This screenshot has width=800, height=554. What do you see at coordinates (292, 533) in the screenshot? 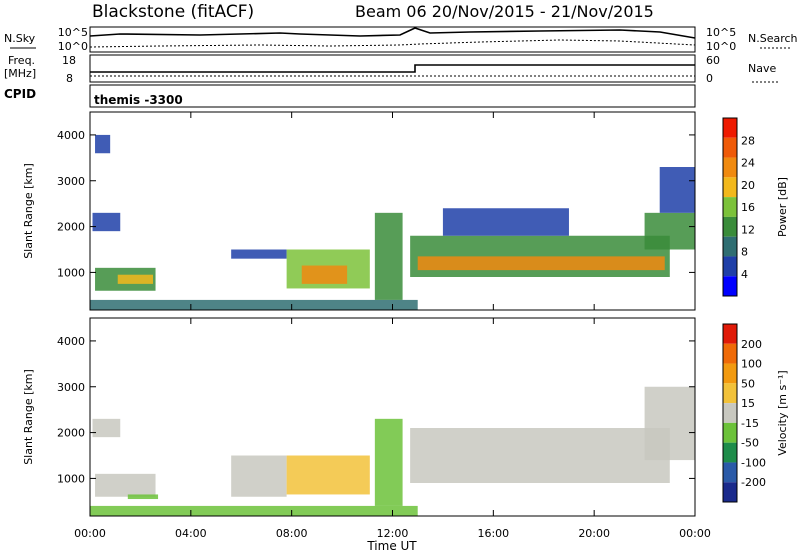
I see `x-tick-label: 08:00` at bounding box center [292, 533].